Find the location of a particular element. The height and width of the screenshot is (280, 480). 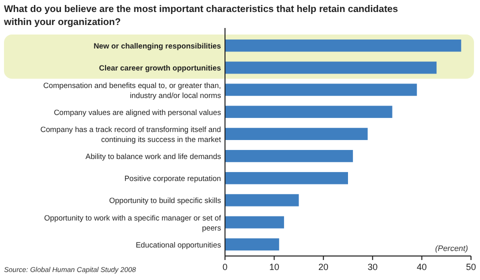

annotation: (Percent) is located at coordinates (451, 248).